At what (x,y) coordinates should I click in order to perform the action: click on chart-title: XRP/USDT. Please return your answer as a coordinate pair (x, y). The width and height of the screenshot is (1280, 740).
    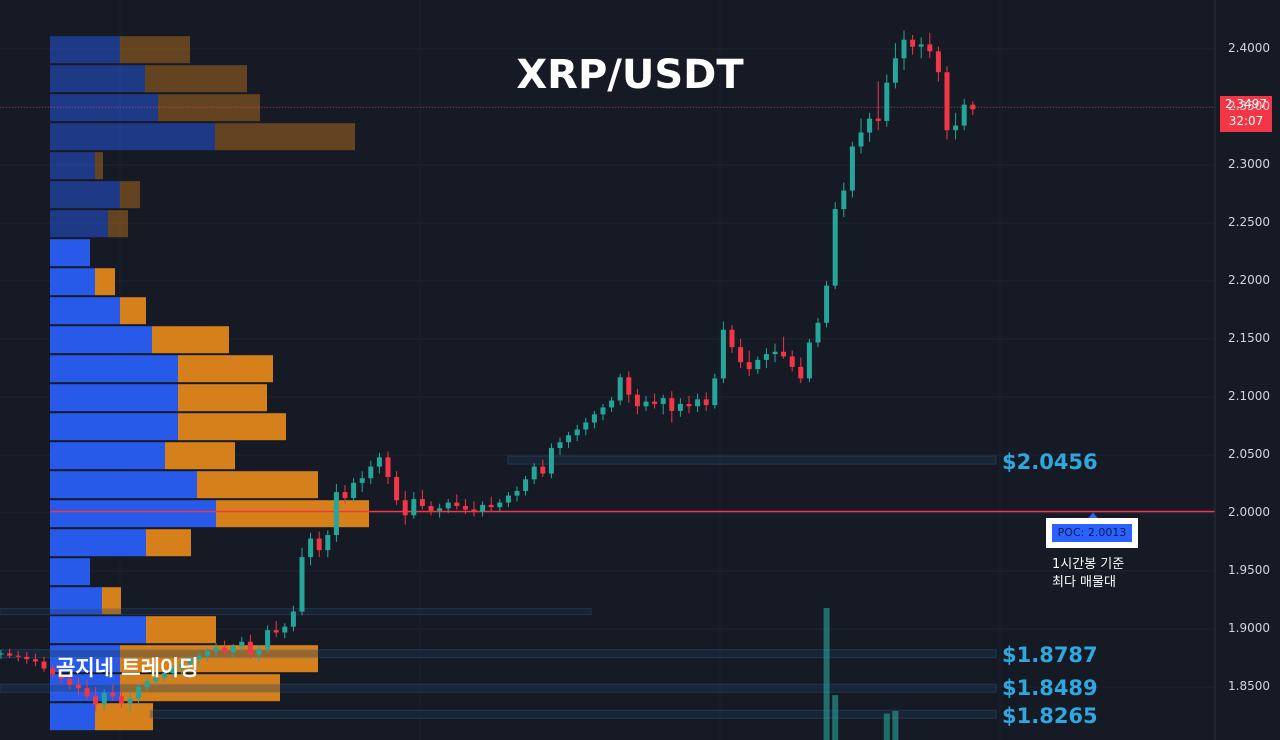
    Looking at the image, I should click on (630, 75).